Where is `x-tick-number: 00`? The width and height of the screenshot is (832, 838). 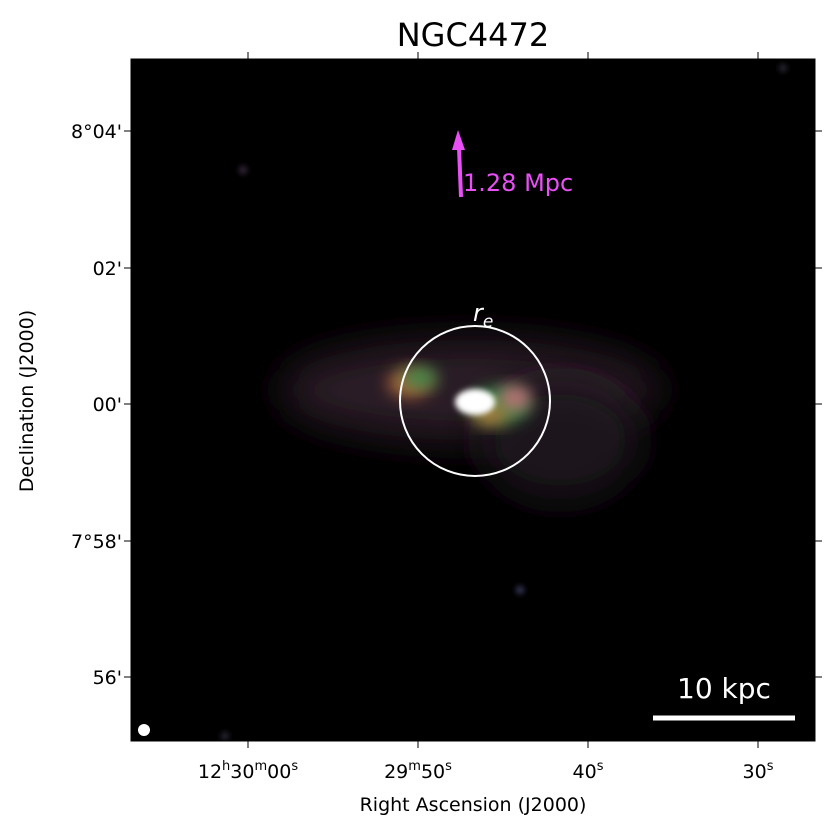
x-tick-number: 00 is located at coordinates (279, 772).